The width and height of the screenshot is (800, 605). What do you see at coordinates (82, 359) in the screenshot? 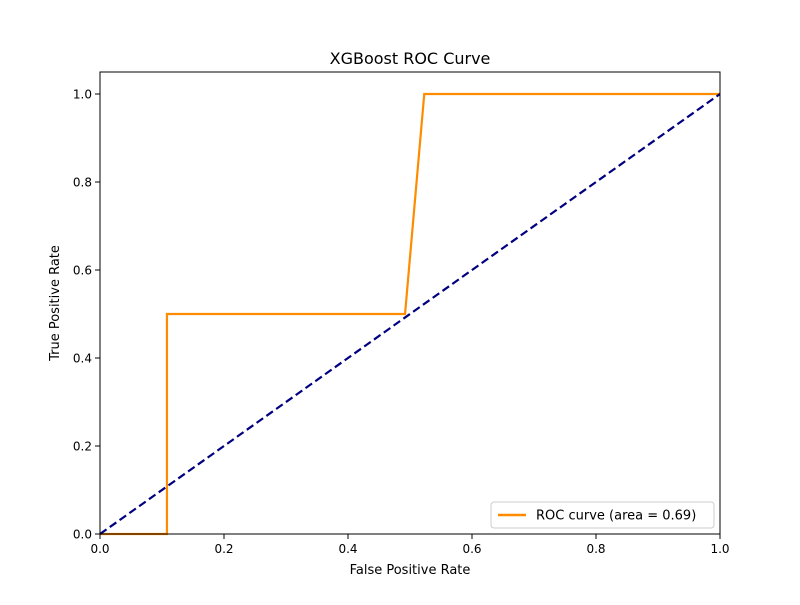
I see `y-tick-label: 0.4` at bounding box center [82, 359].